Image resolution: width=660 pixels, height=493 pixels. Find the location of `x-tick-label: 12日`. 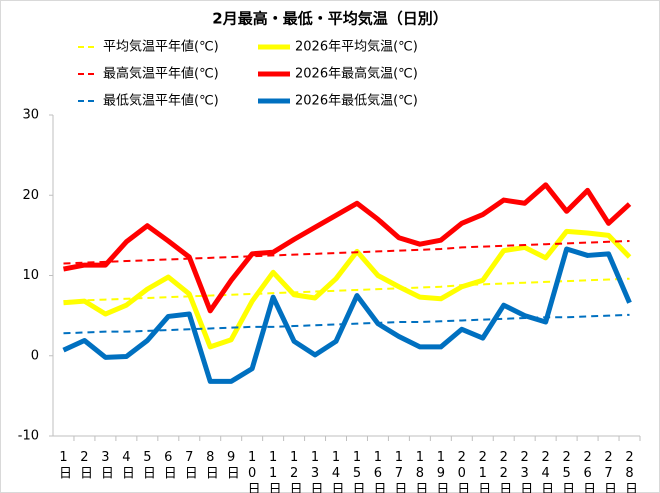

x-tick-label: 12日 is located at coordinates (294, 471).